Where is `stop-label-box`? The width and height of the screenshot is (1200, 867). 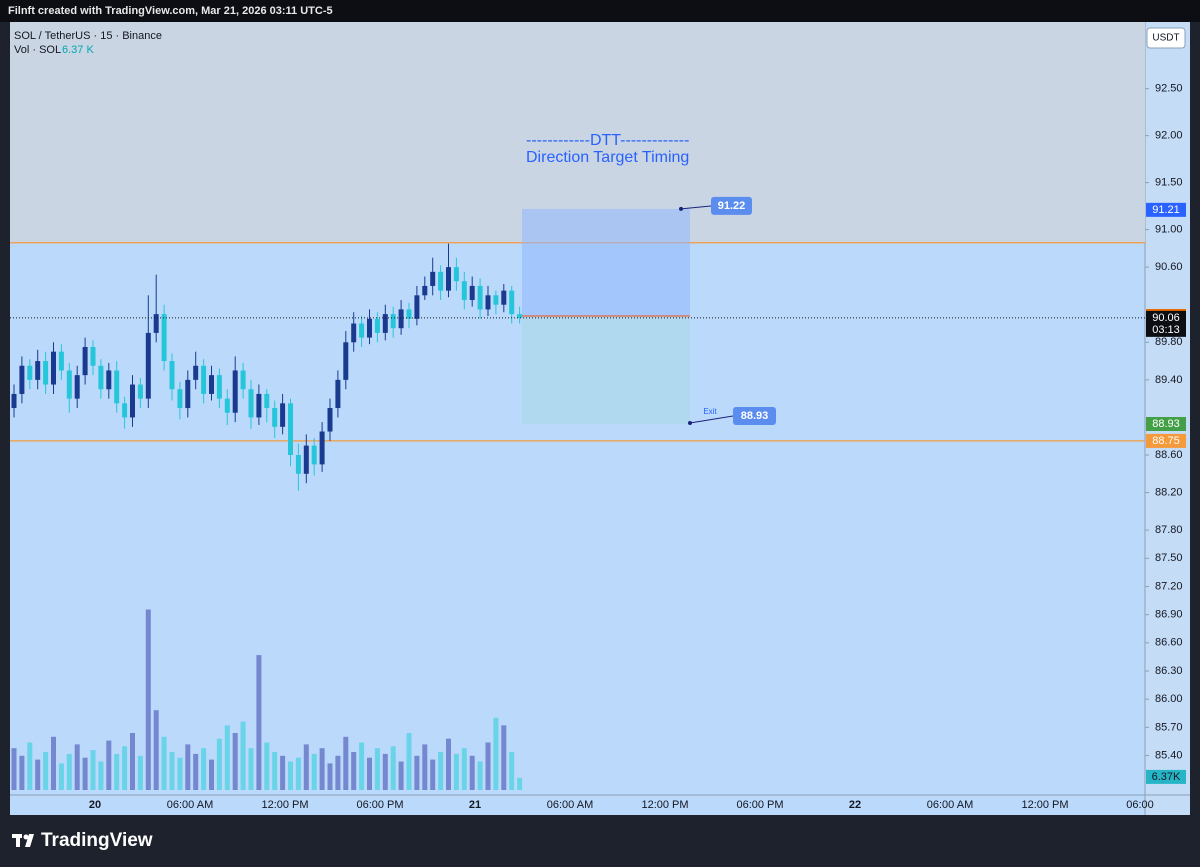 stop-label-box is located at coordinates (754, 415).